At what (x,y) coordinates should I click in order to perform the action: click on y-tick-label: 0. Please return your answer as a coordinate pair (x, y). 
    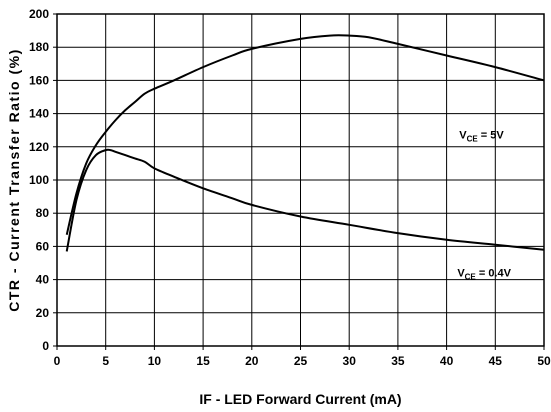
    Looking at the image, I should click on (45, 346).